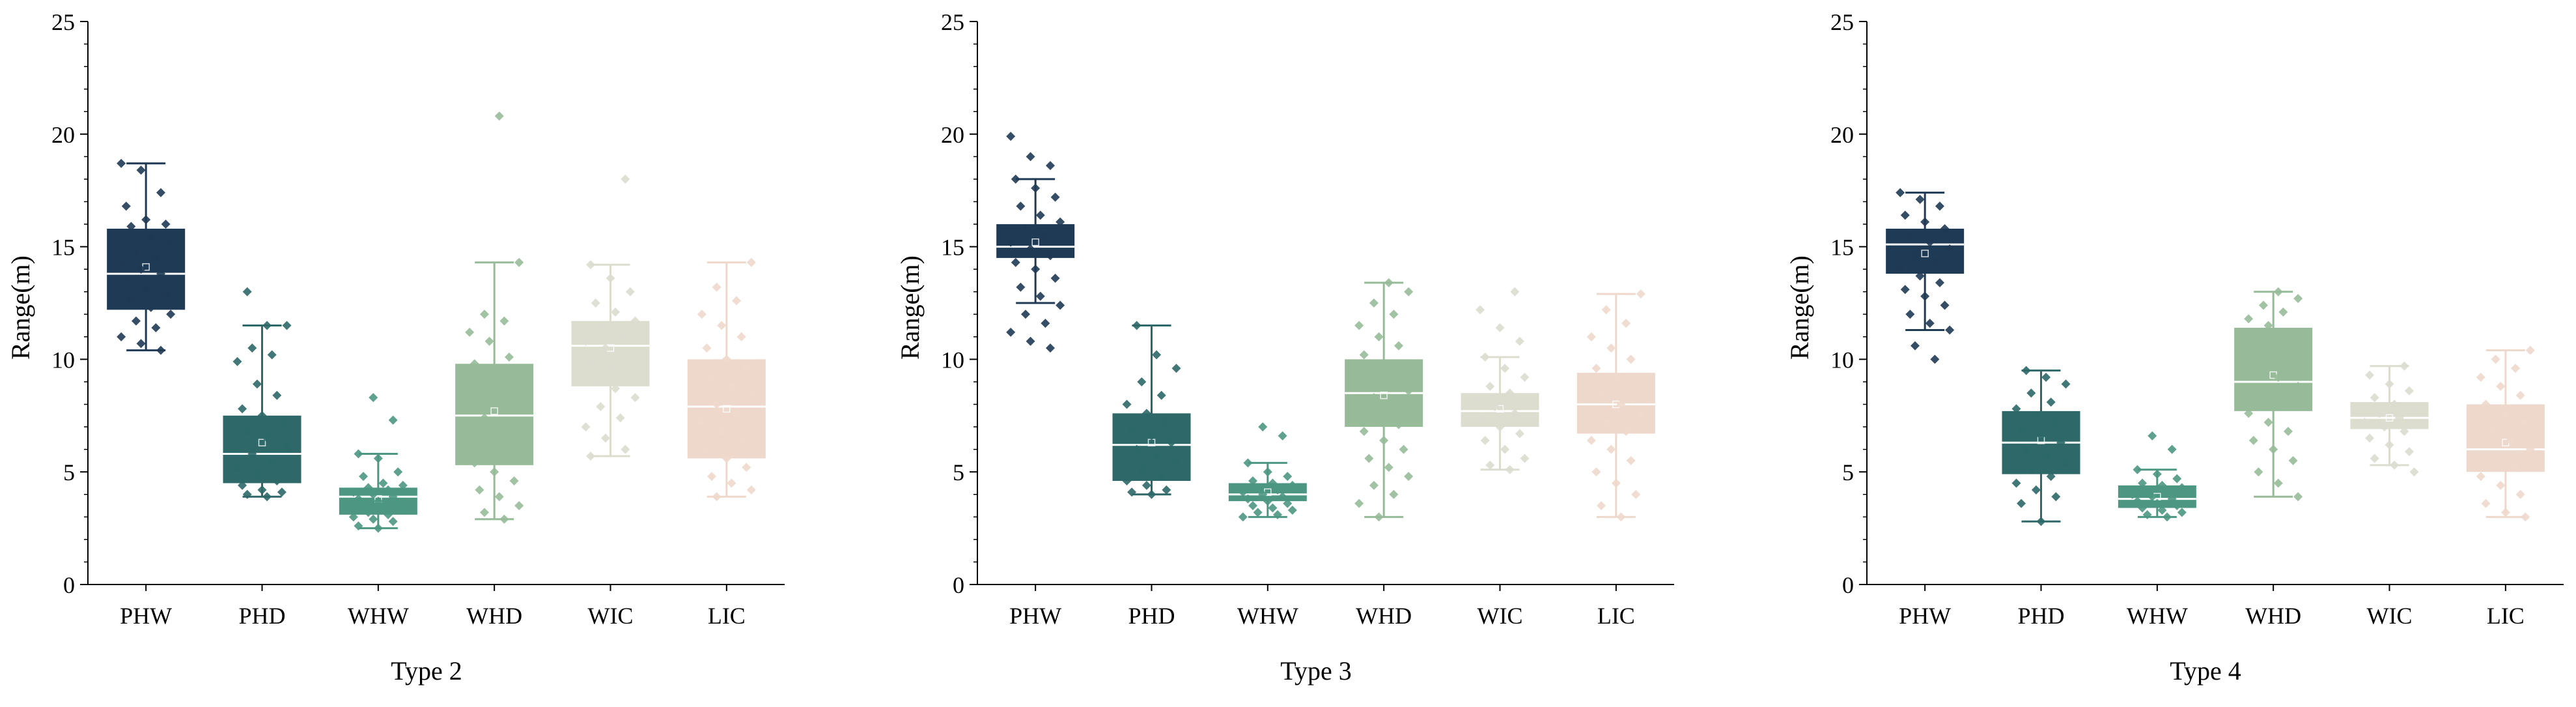 The height and width of the screenshot is (707, 2576). What do you see at coordinates (1616, 616) in the screenshot?
I see `x-tick-label: LIC` at bounding box center [1616, 616].